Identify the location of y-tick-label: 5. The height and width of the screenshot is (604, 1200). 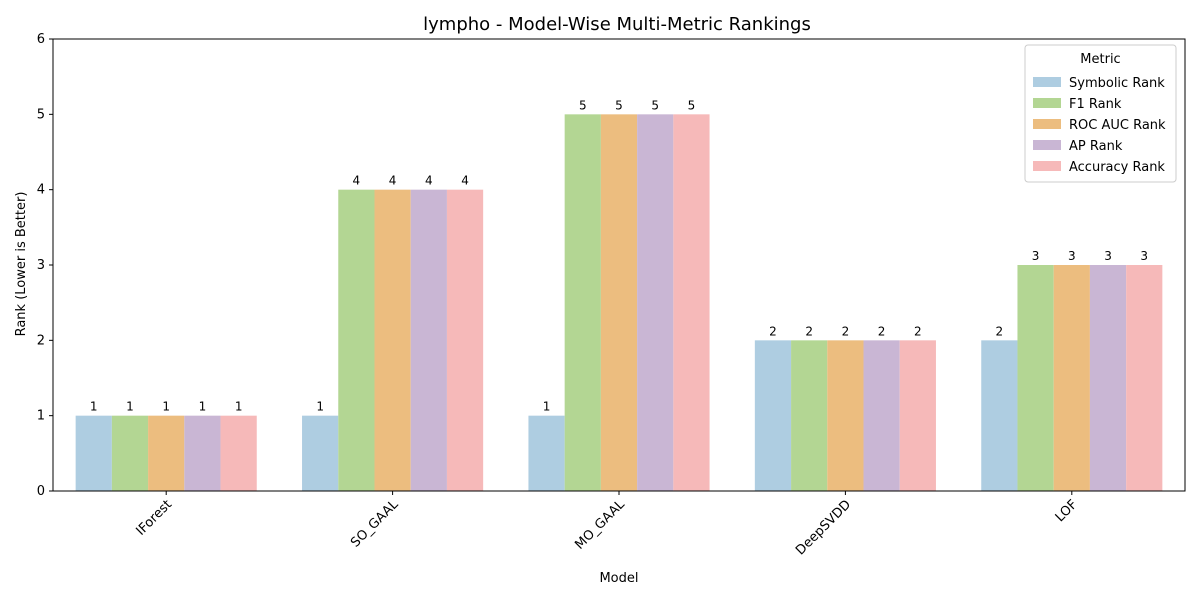
(41, 114).